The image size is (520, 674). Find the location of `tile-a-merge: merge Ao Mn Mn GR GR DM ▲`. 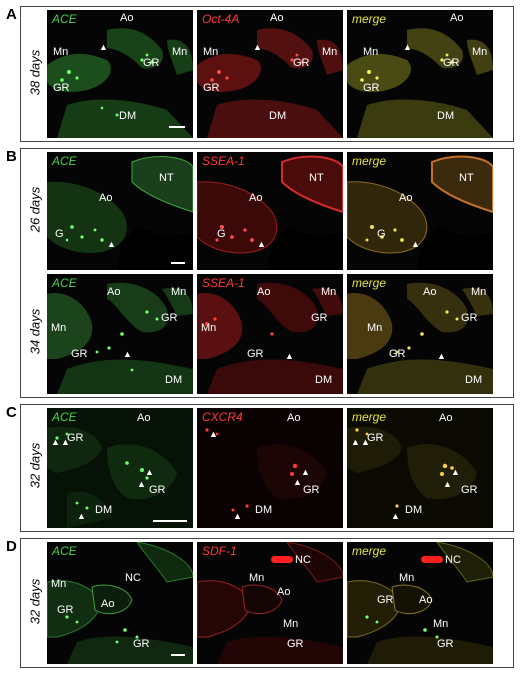

tile-a-merge: merge Ao Mn Mn GR GR DM ▲ is located at coordinates (420, 74).